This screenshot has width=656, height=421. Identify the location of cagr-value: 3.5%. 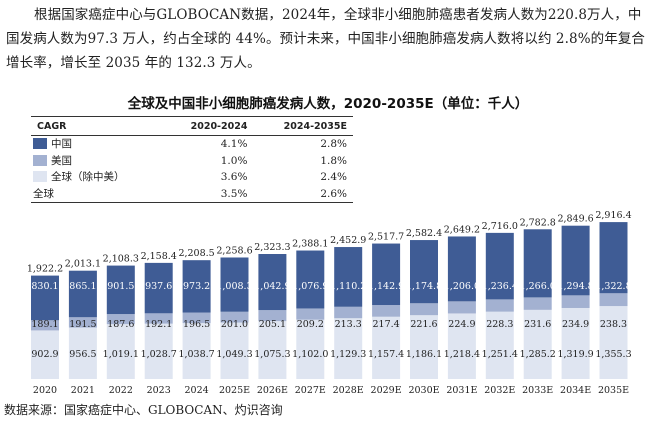
(234, 193).